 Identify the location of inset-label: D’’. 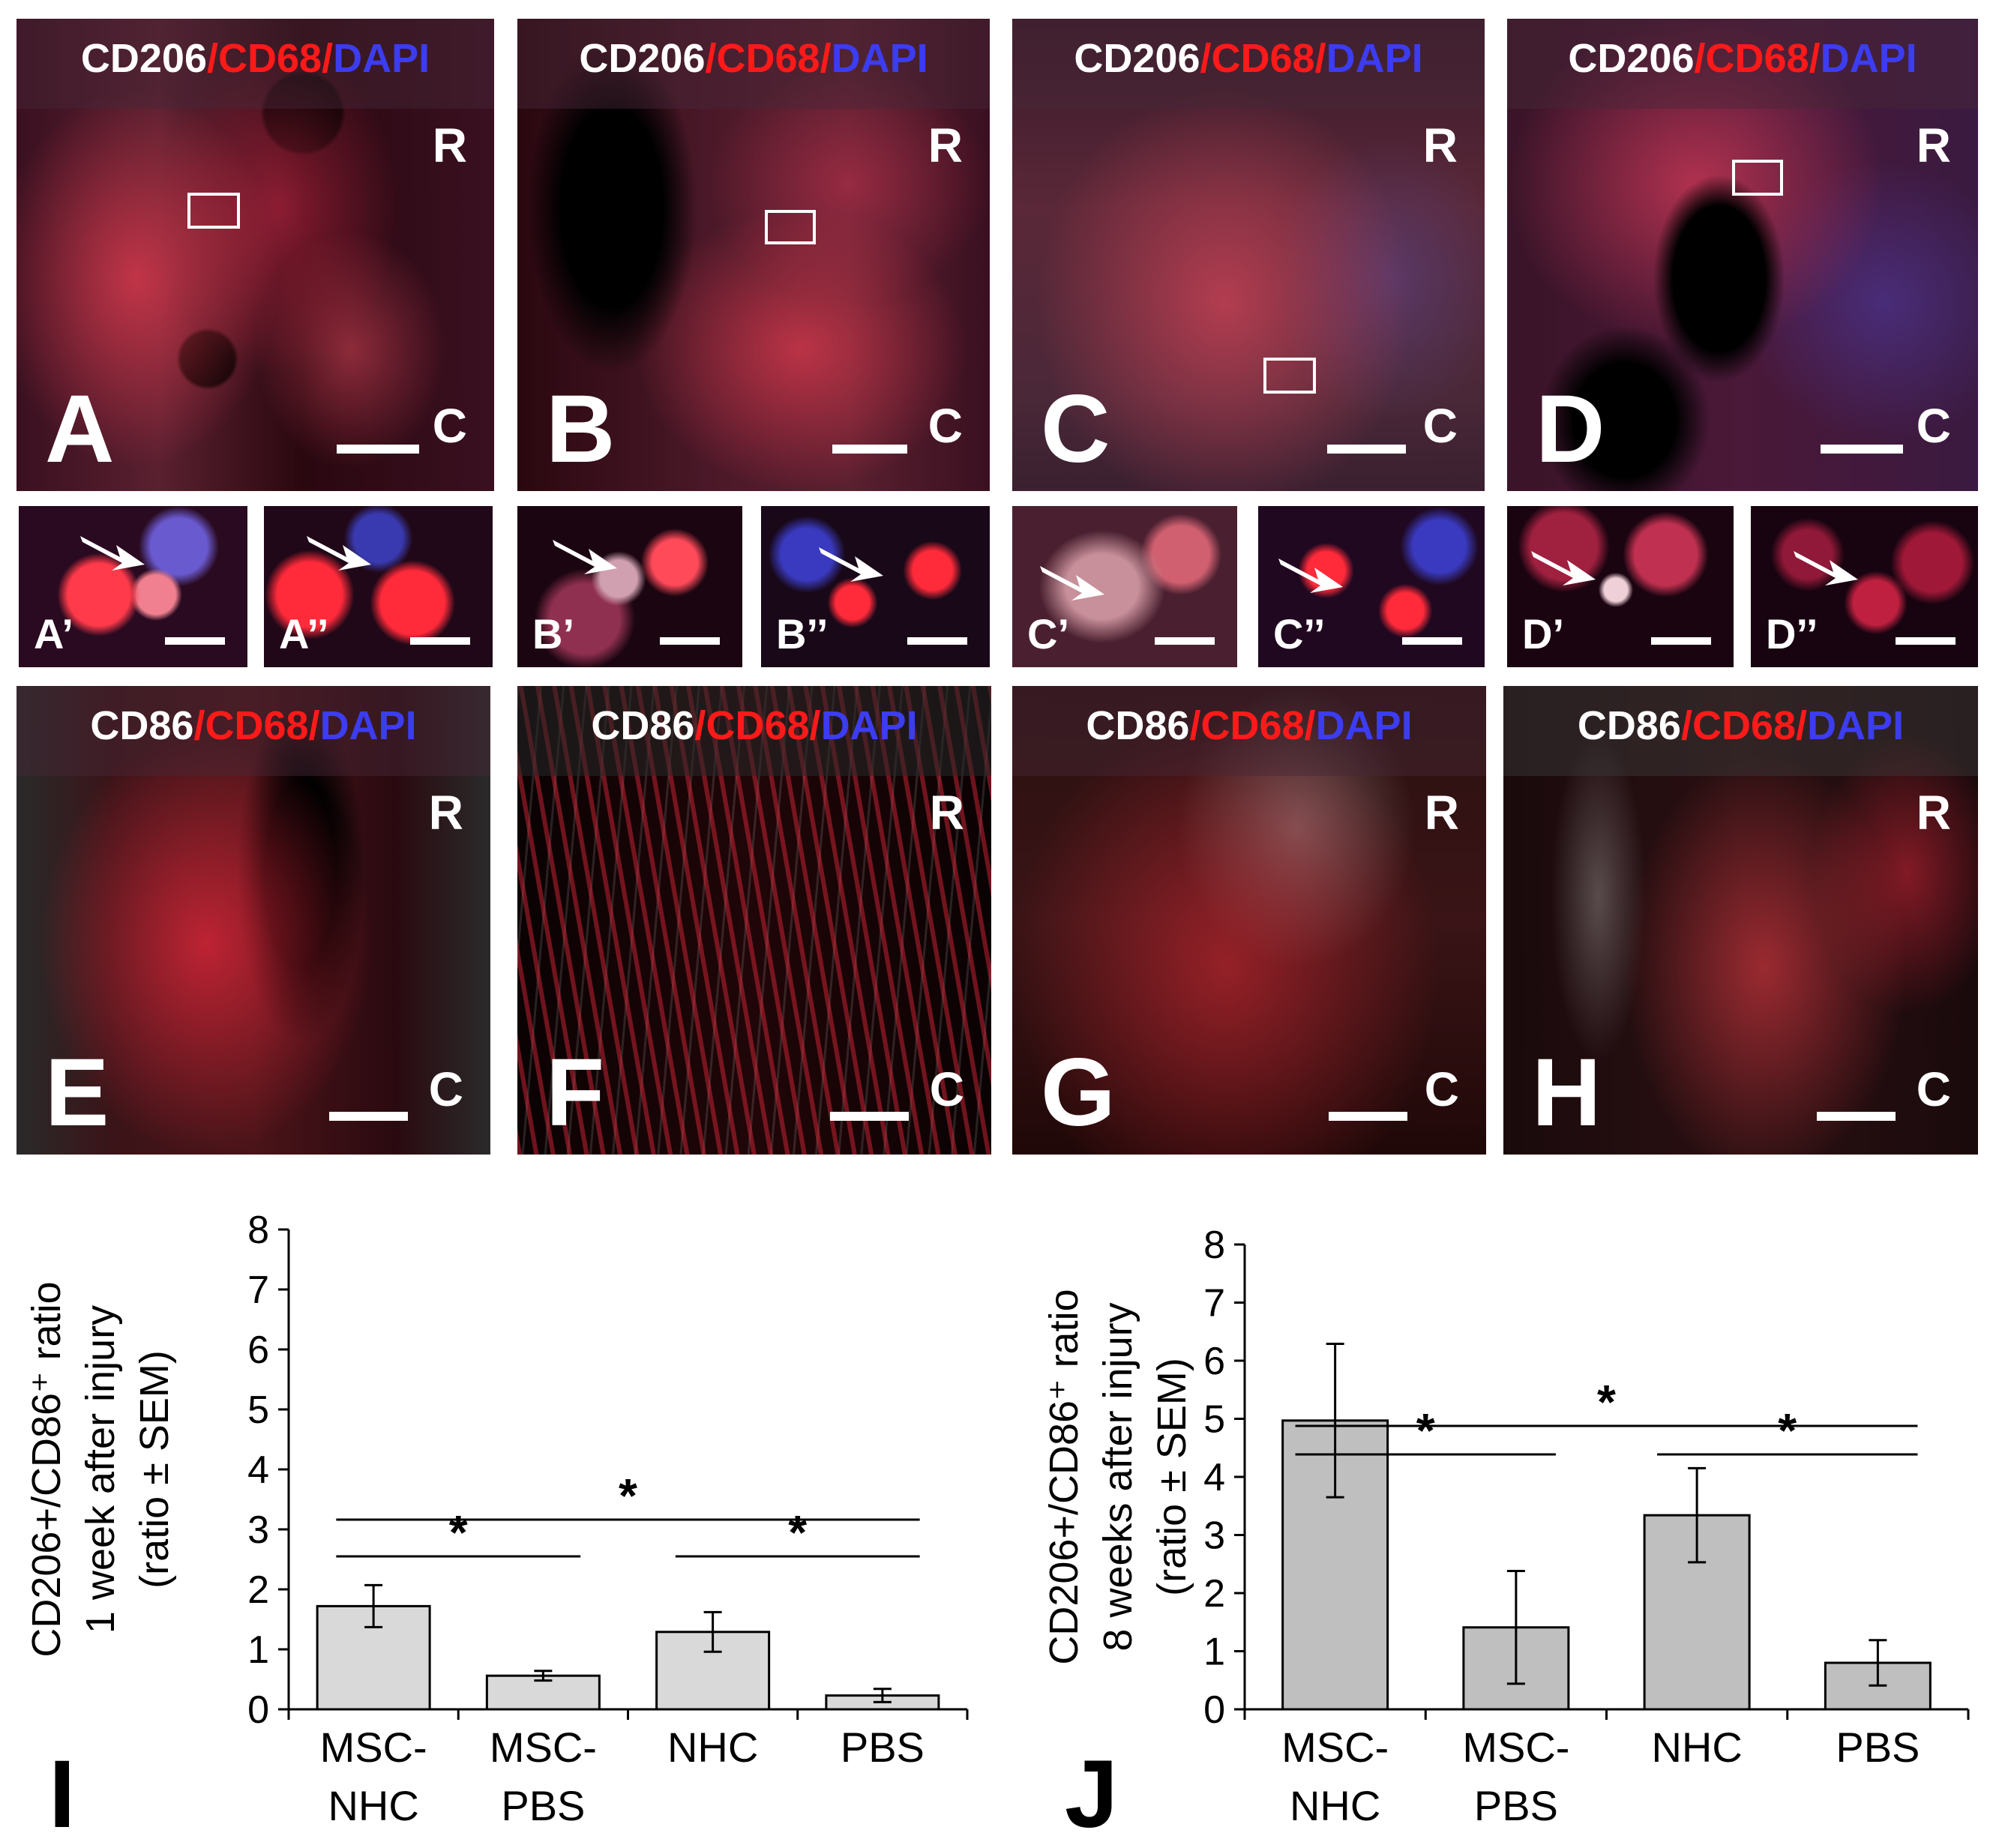
(1792, 633).